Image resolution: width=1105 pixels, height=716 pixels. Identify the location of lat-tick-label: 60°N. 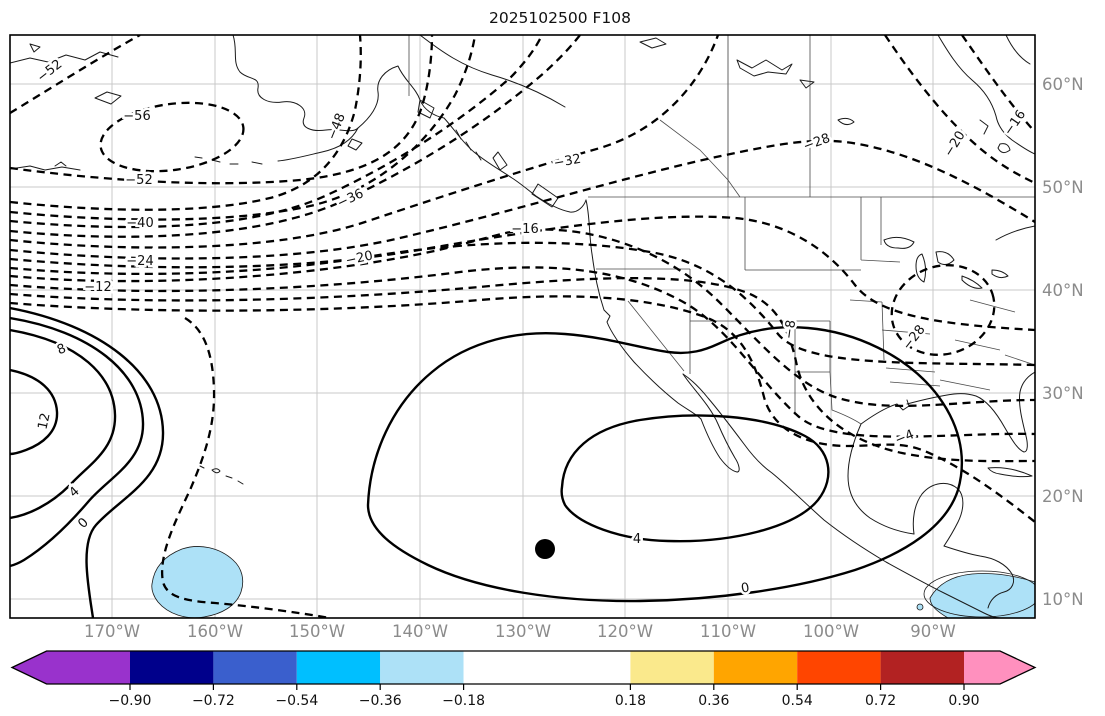
(1063, 84).